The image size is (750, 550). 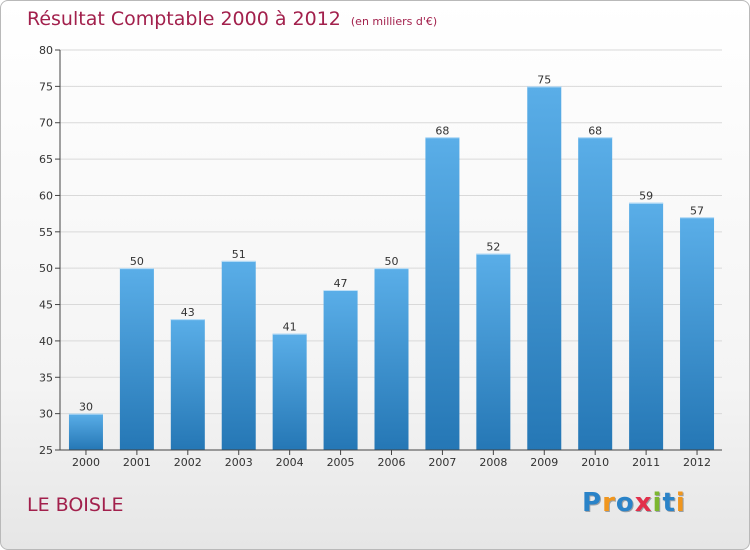 I want to click on bar-2002, so click(x=187, y=384).